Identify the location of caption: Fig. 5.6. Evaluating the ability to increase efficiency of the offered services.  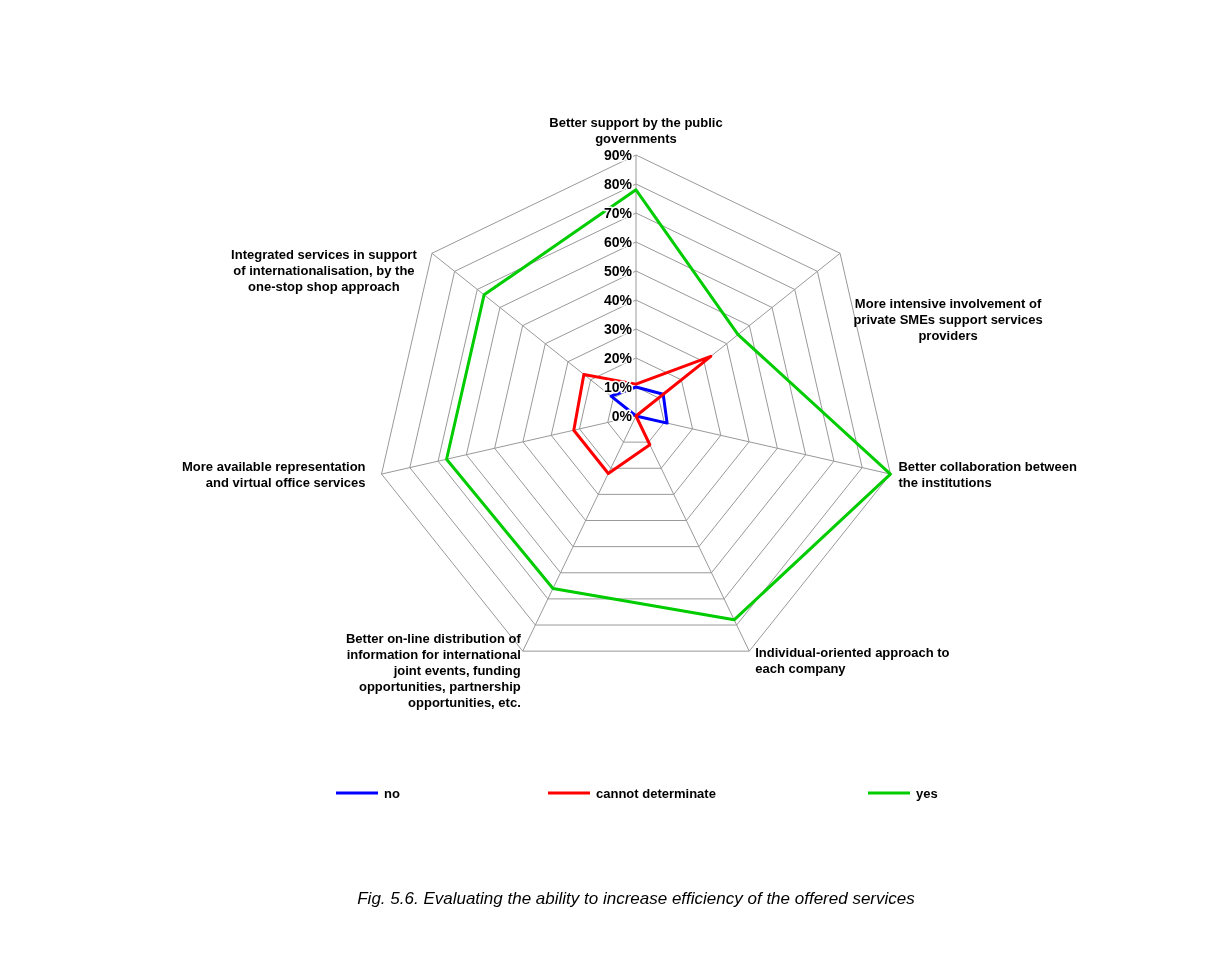
(636, 898).